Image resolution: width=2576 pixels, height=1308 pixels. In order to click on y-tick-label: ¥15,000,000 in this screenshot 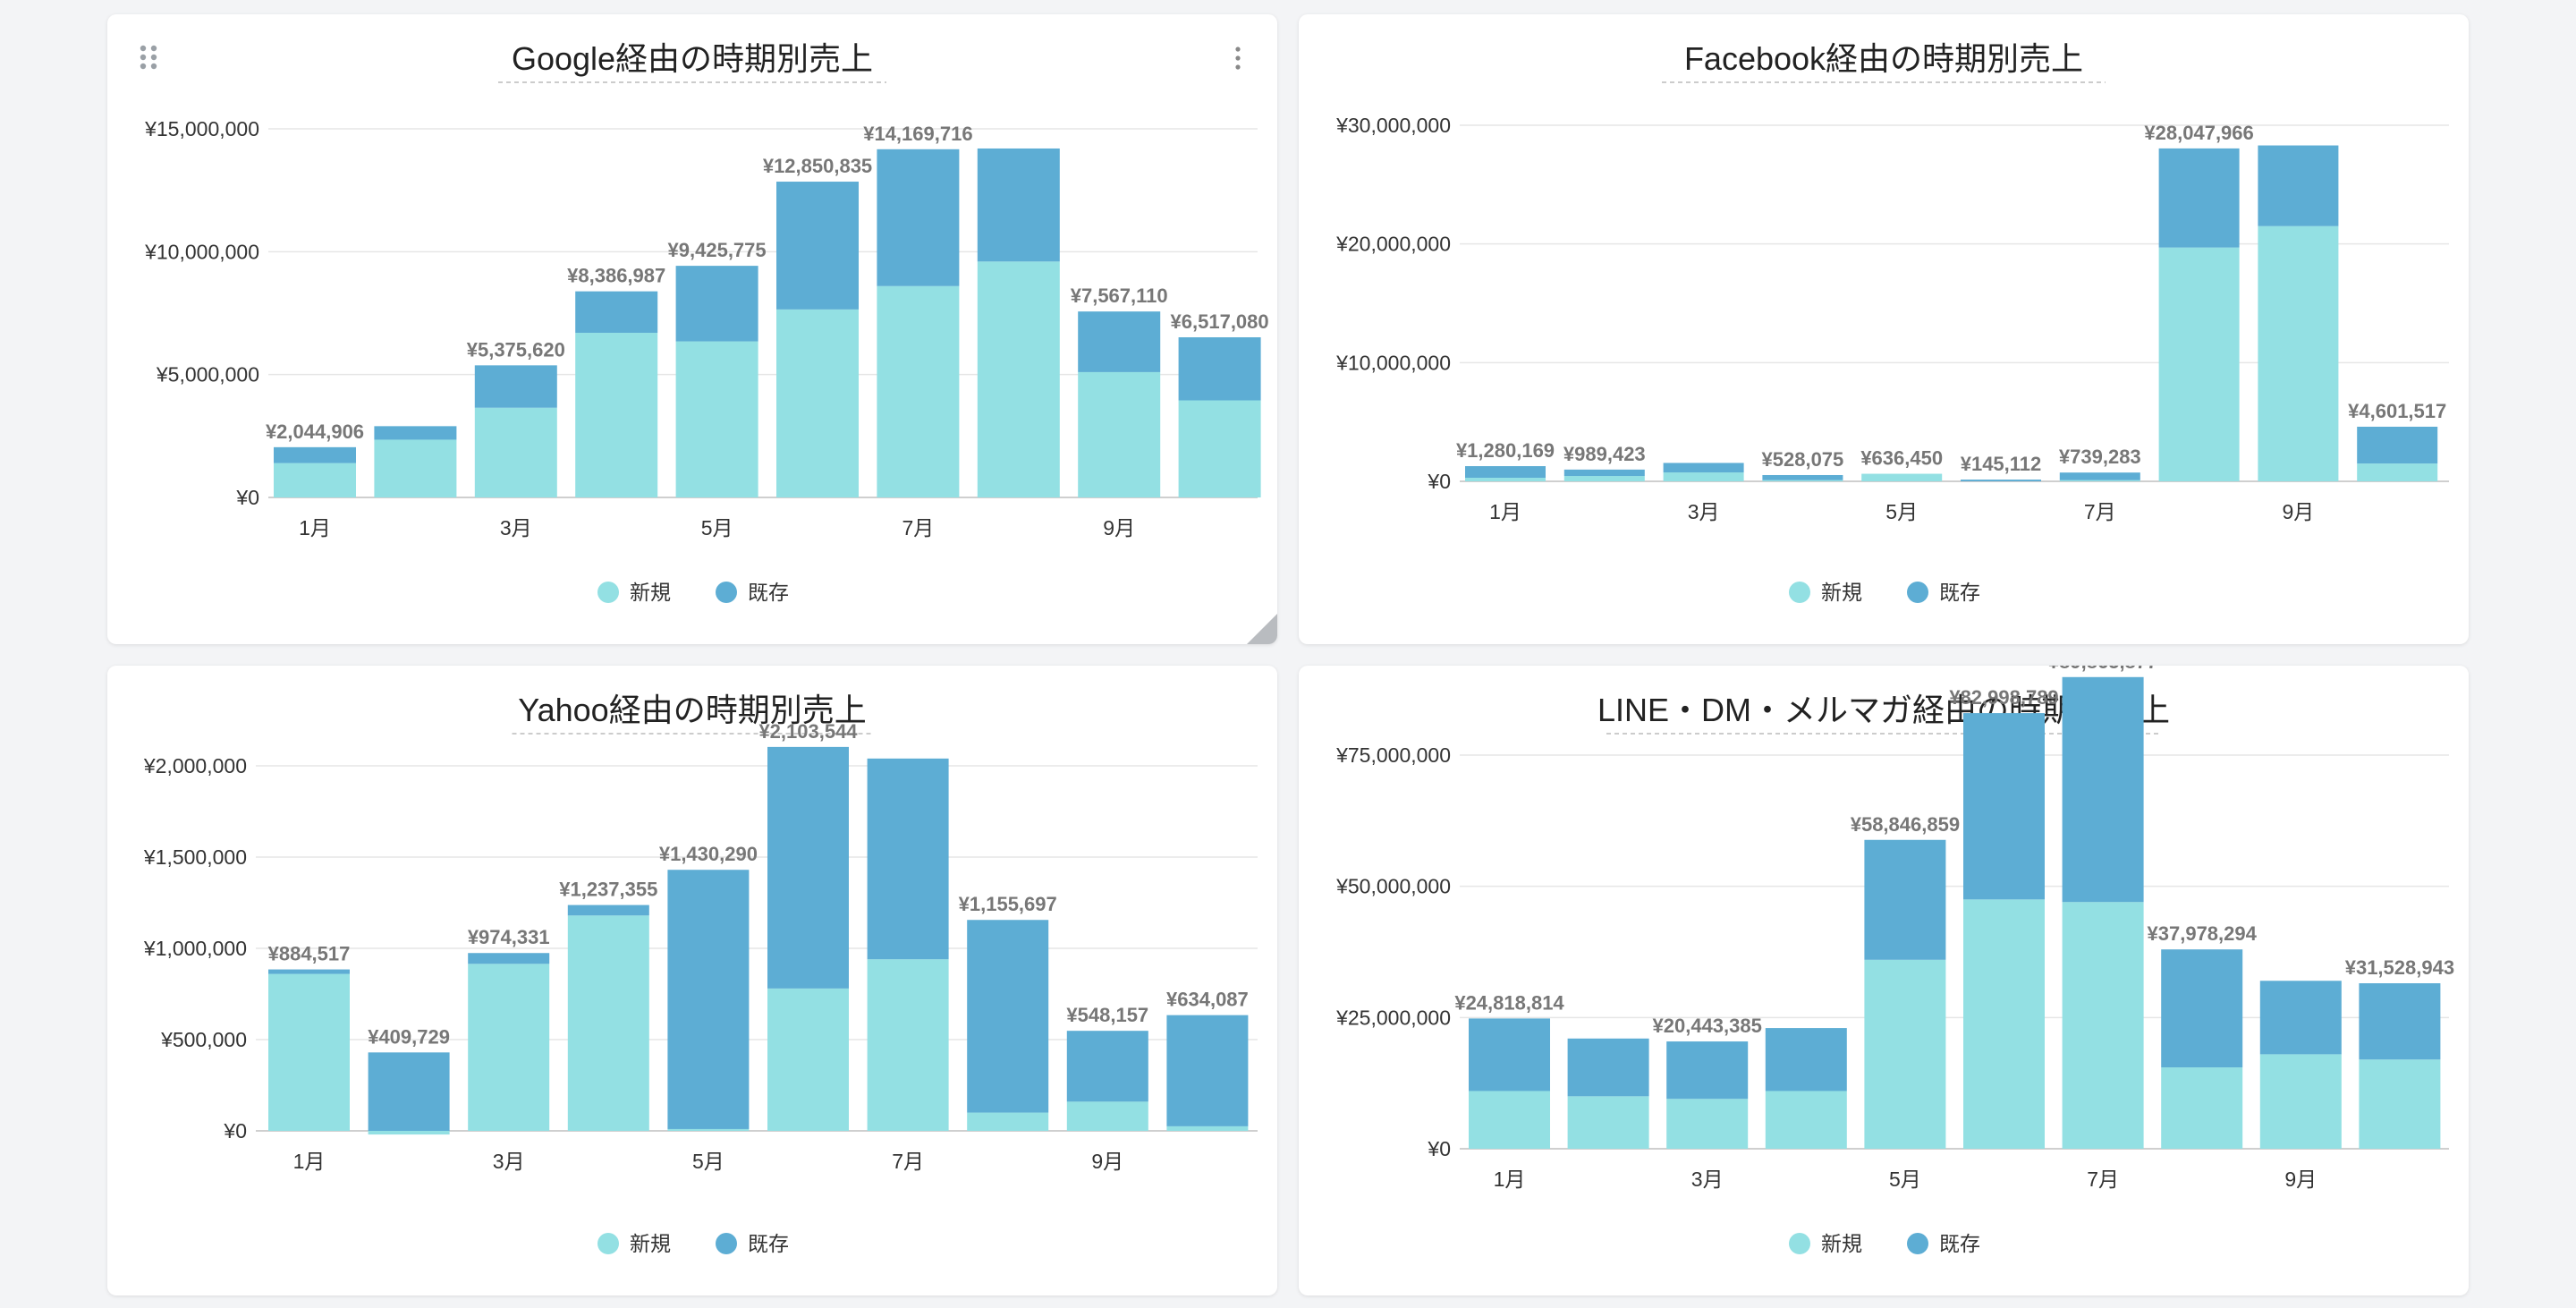, I will do `click(201, 128)`.